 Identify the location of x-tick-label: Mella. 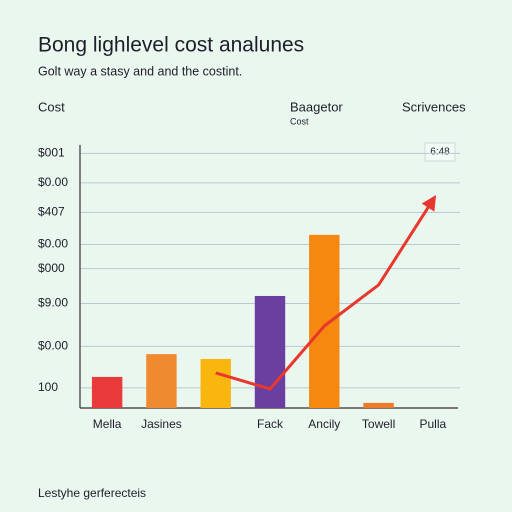
(107, 424).